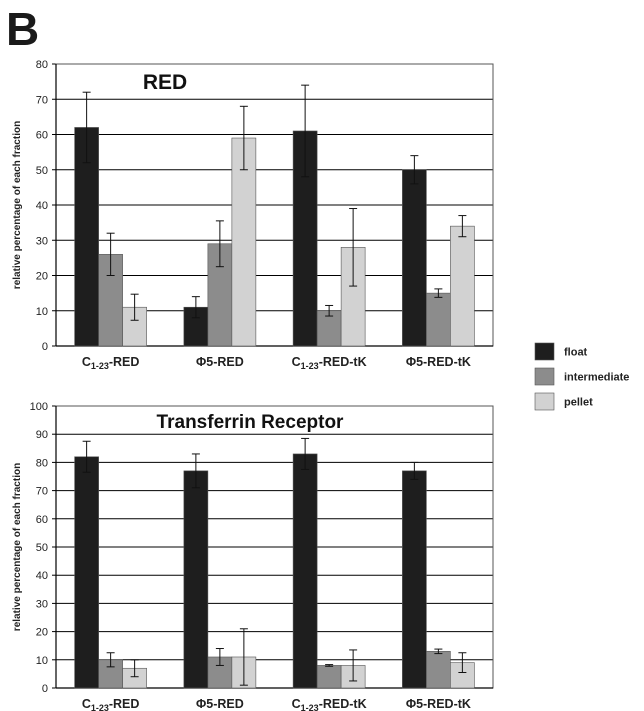  Describe the element at coordinates (39, 407) in the screenshot. I see `y-tick-label: 100` at that location.